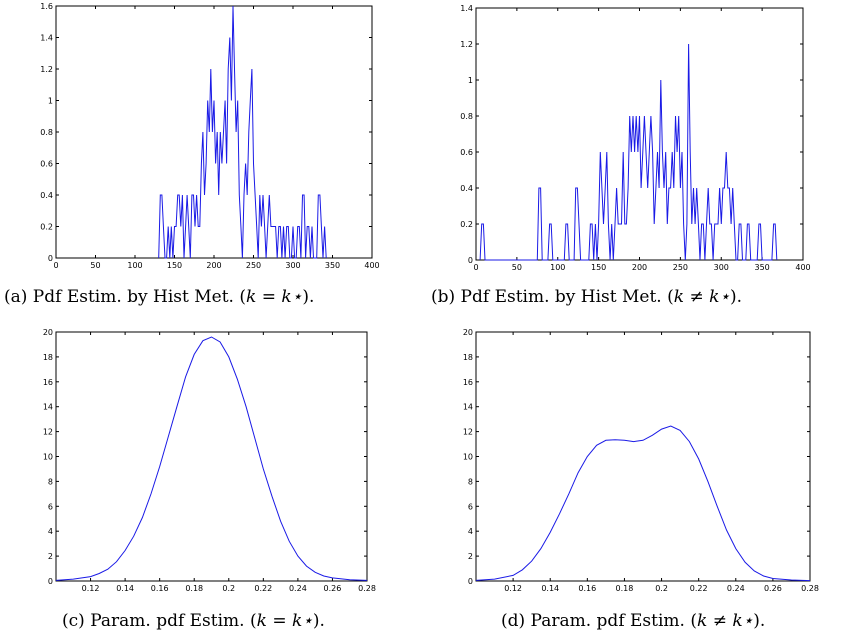  Describe the element at coordinates (513, 588) in the screenshot. I see `x-tick-label: 0.12` at that location.